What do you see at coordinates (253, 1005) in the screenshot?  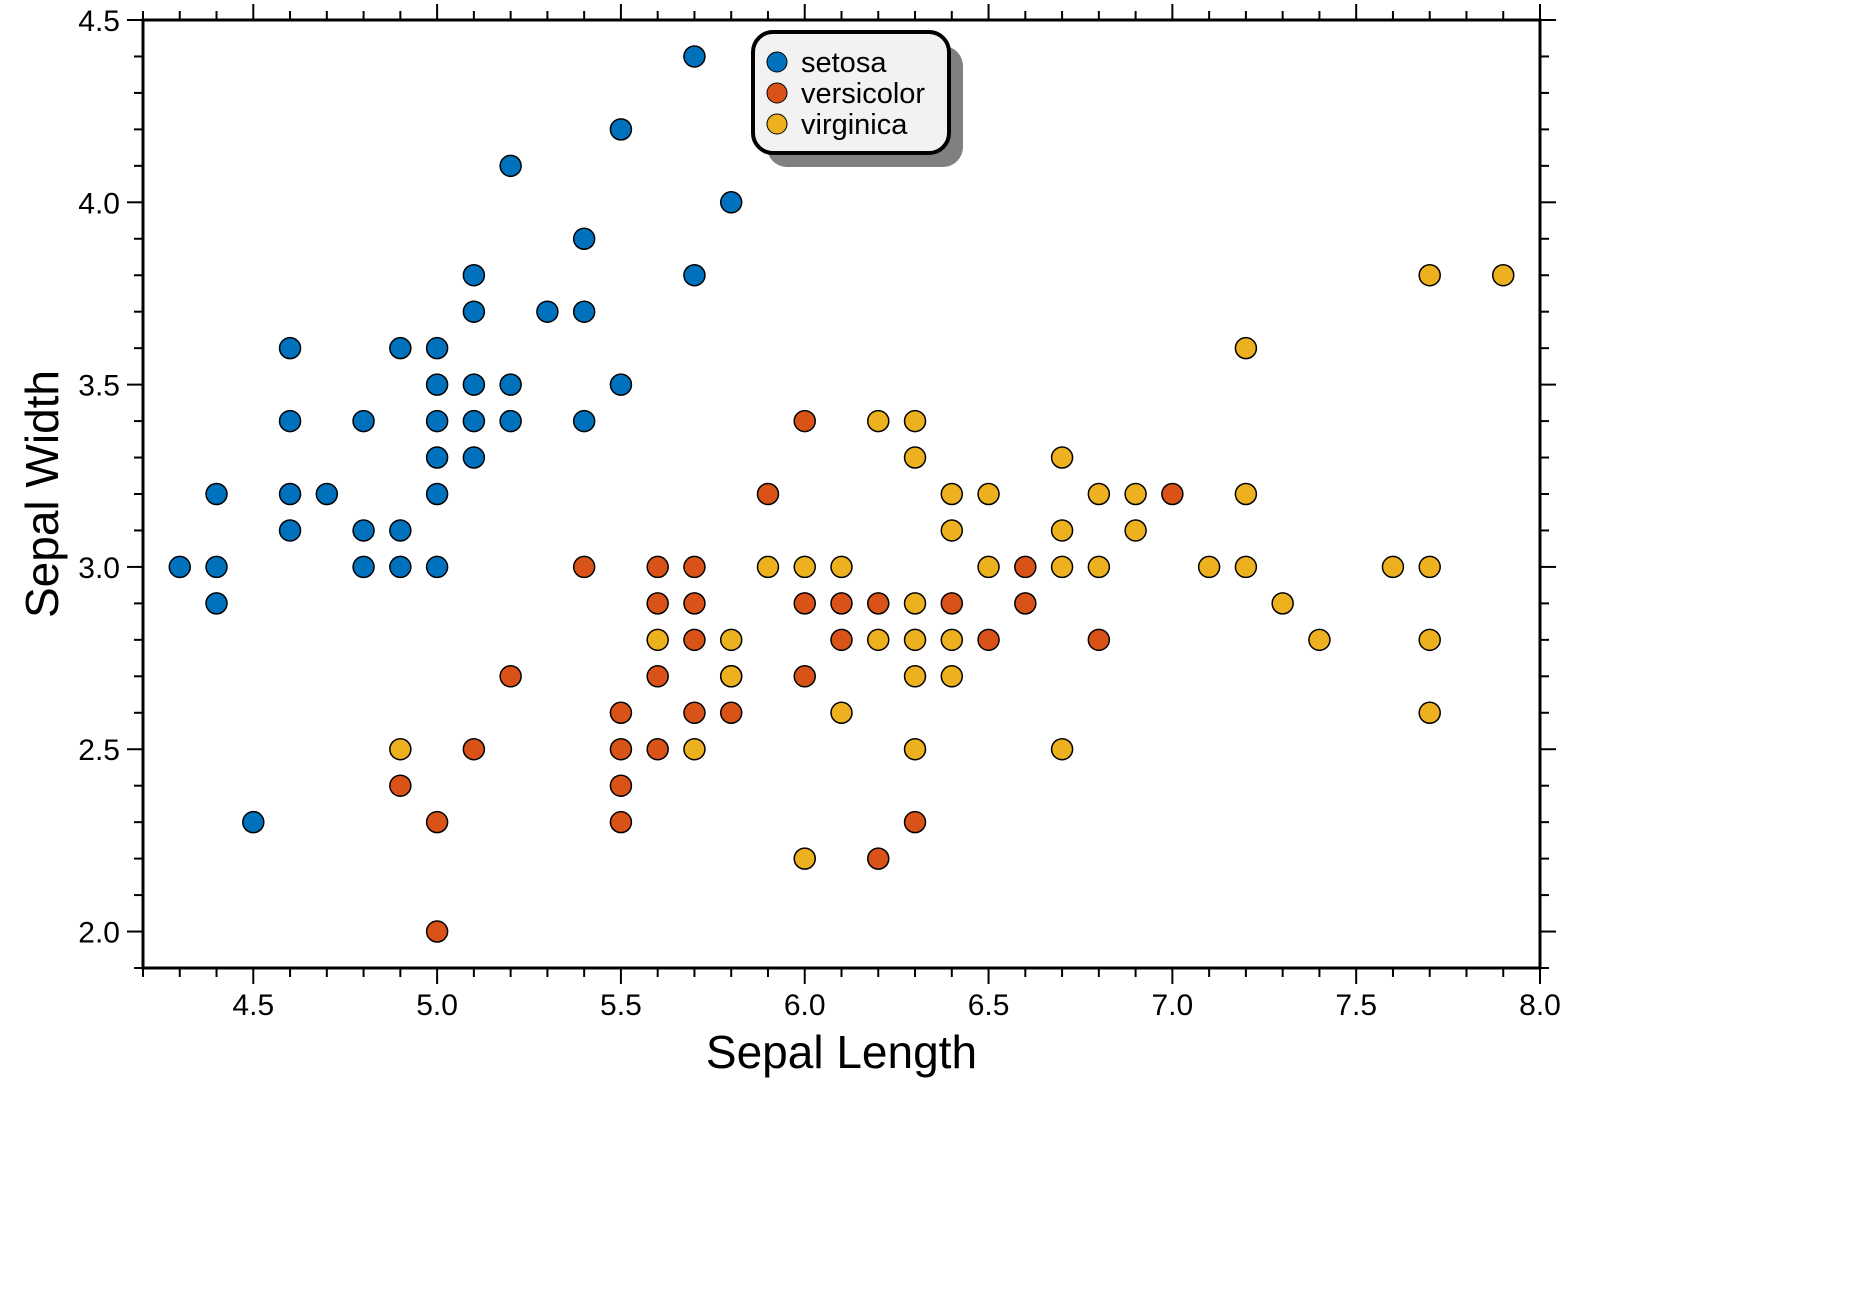 I see `x-tick-label: 4.5` at bounding box center [253, 1005].